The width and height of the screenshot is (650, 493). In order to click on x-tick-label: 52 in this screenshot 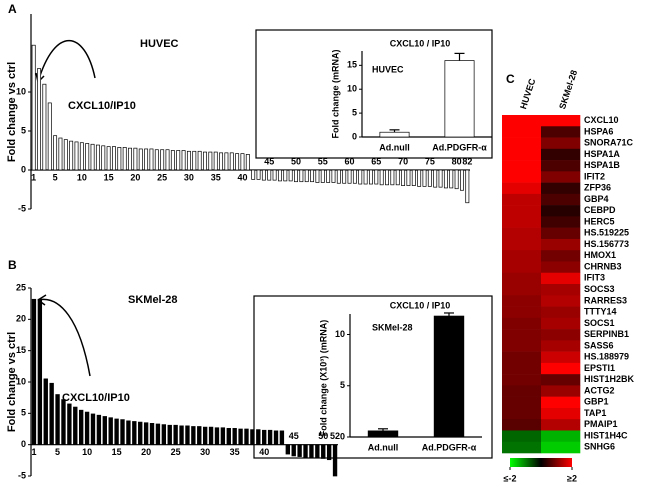, I will do `click(335, 436)`.